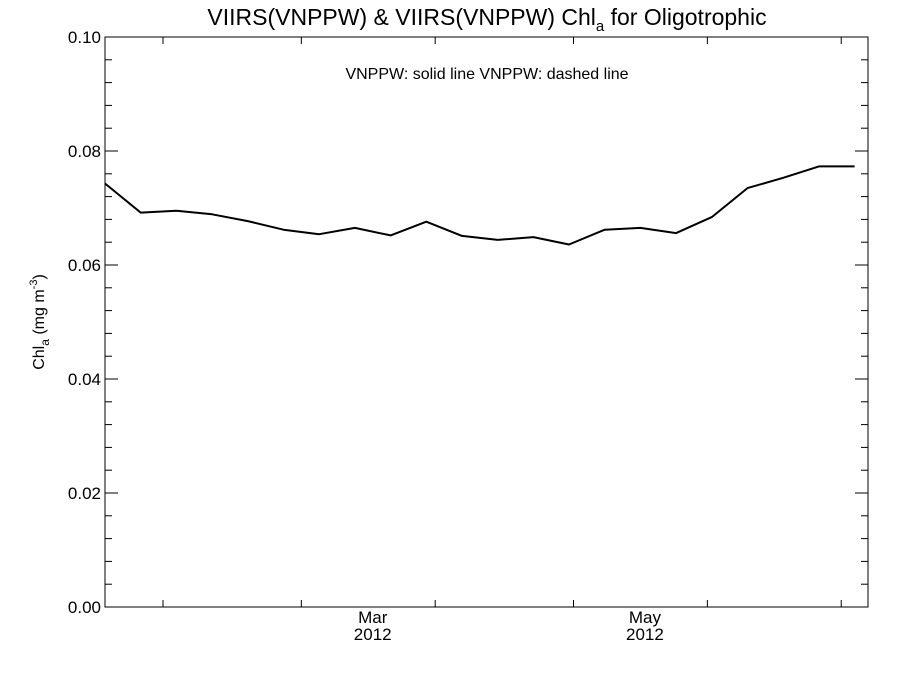 The image size is (900, 675). What do you see at coordinates (685, 17) in the screenshot?
I see `chart-title-suffix: for Oligotrophic` at bounding box center [685, 17].